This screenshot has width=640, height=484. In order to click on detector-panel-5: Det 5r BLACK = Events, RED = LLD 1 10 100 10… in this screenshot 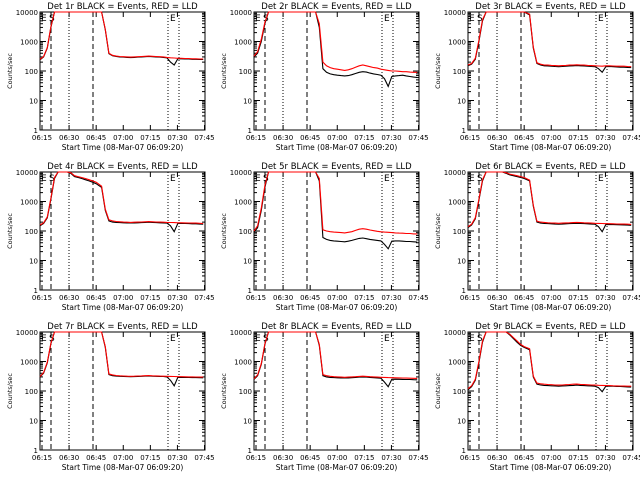, I will do `click(324, 237)`.